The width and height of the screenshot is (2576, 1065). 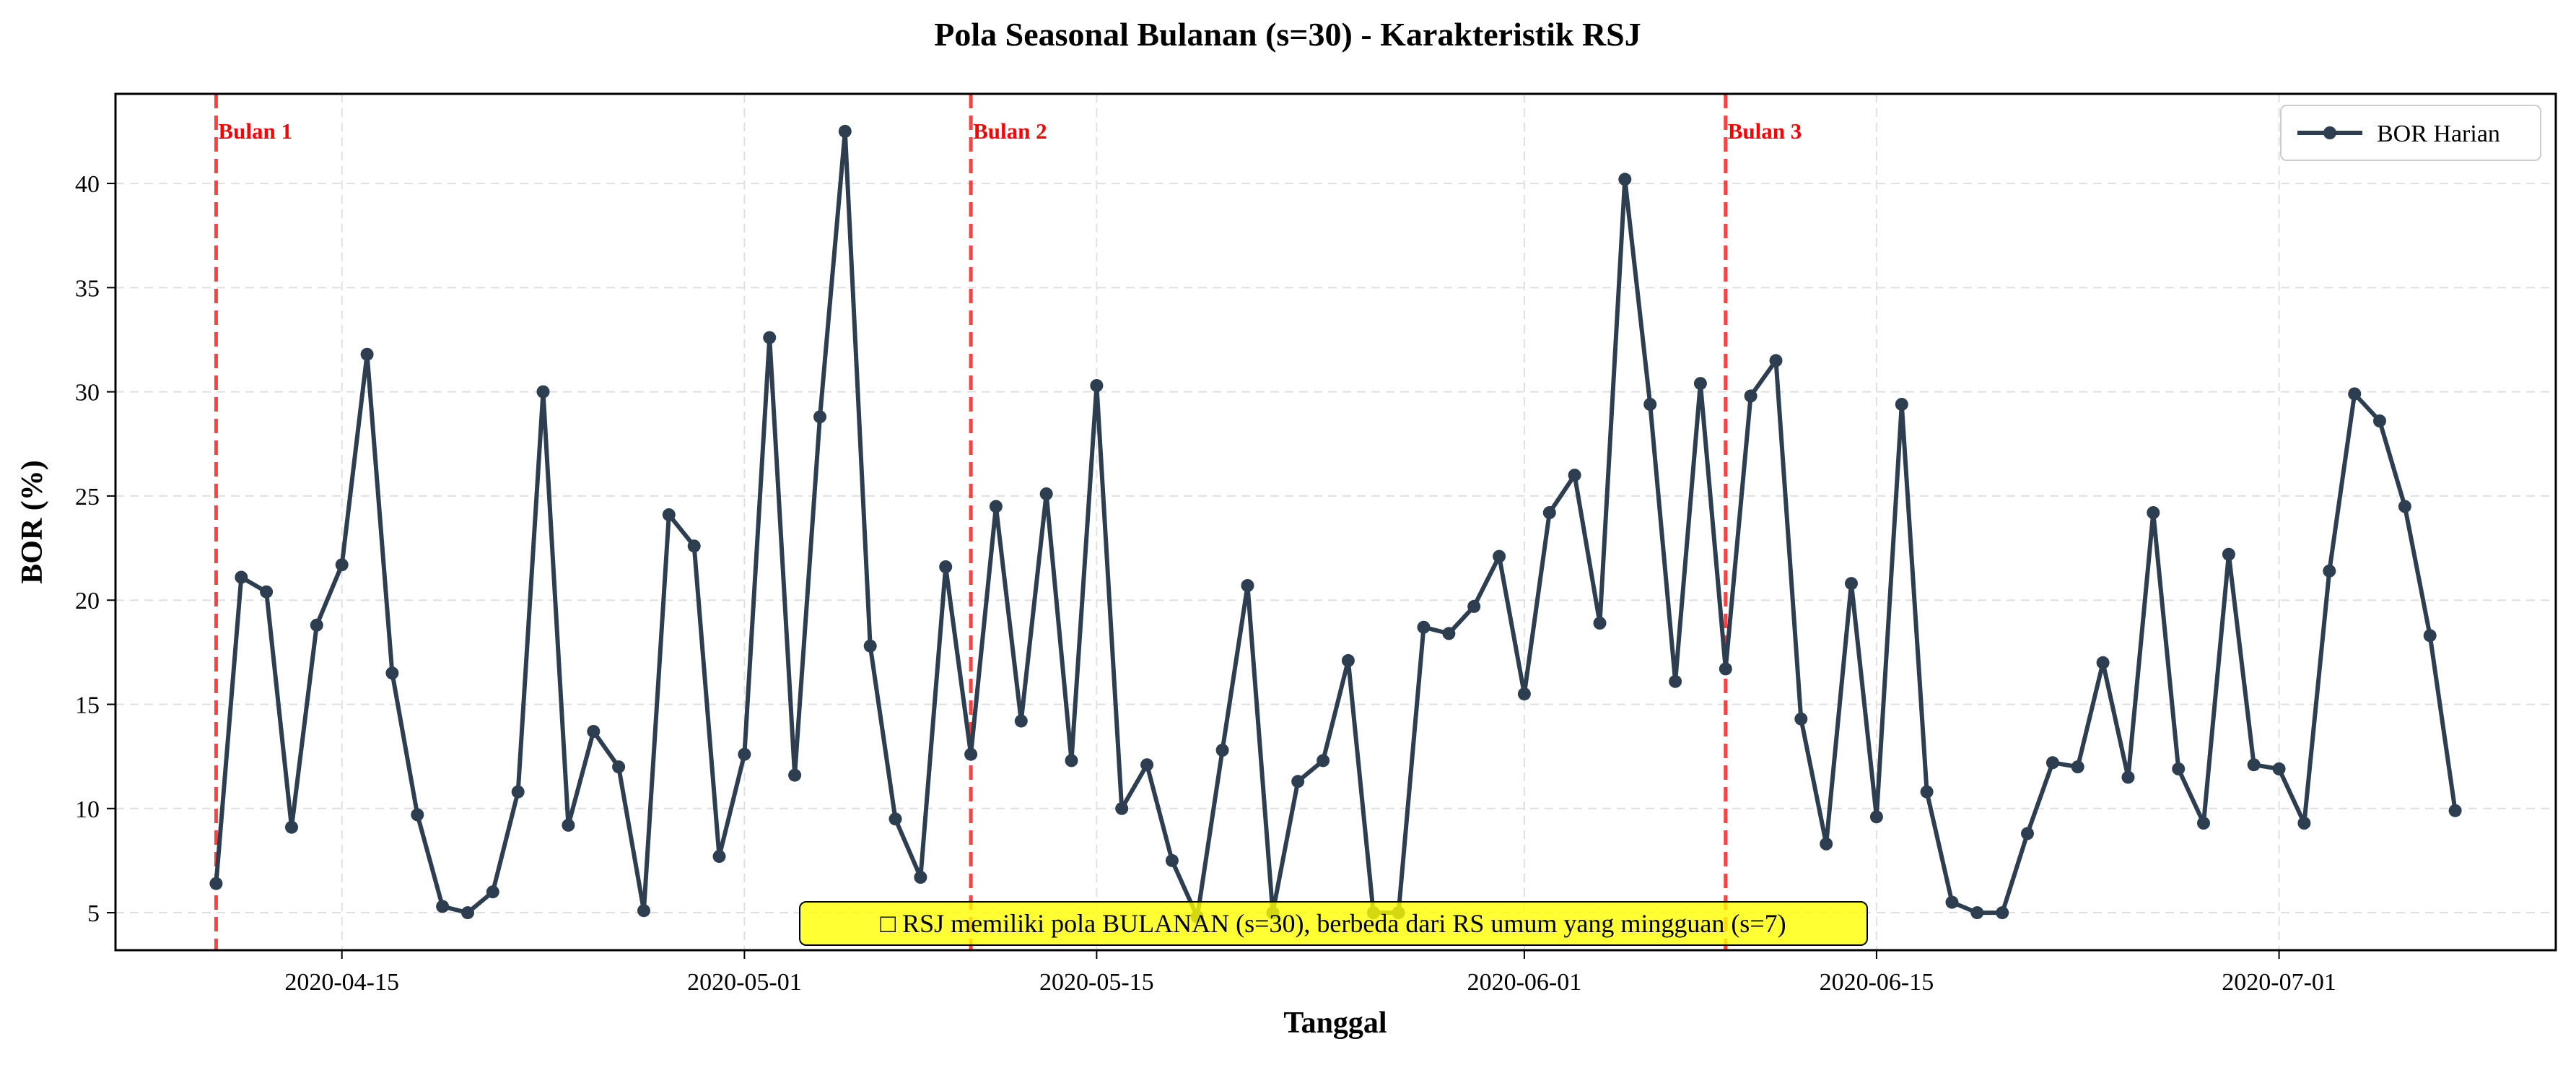 I want to click on legend-box, so click(x=2410, y=133).